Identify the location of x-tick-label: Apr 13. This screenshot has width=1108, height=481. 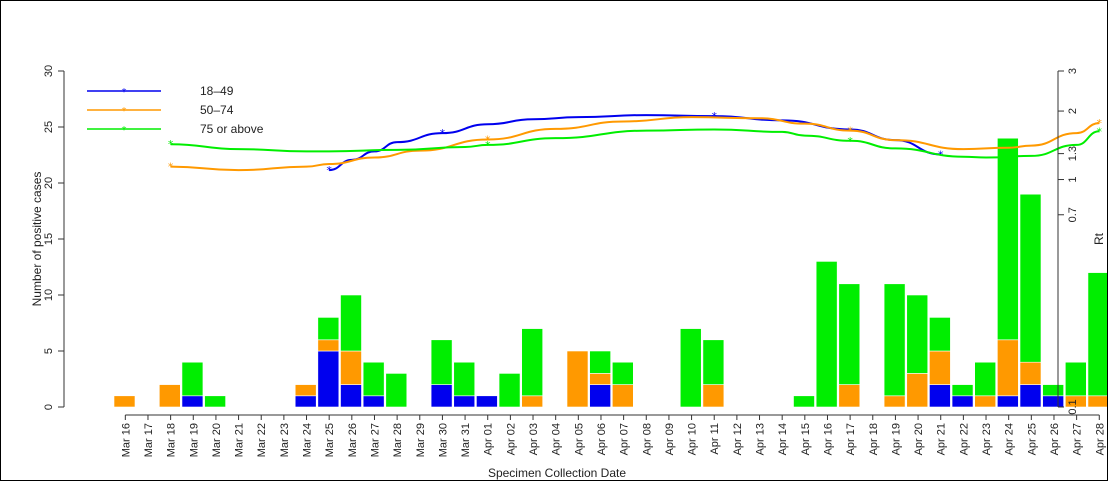
(761, 439).